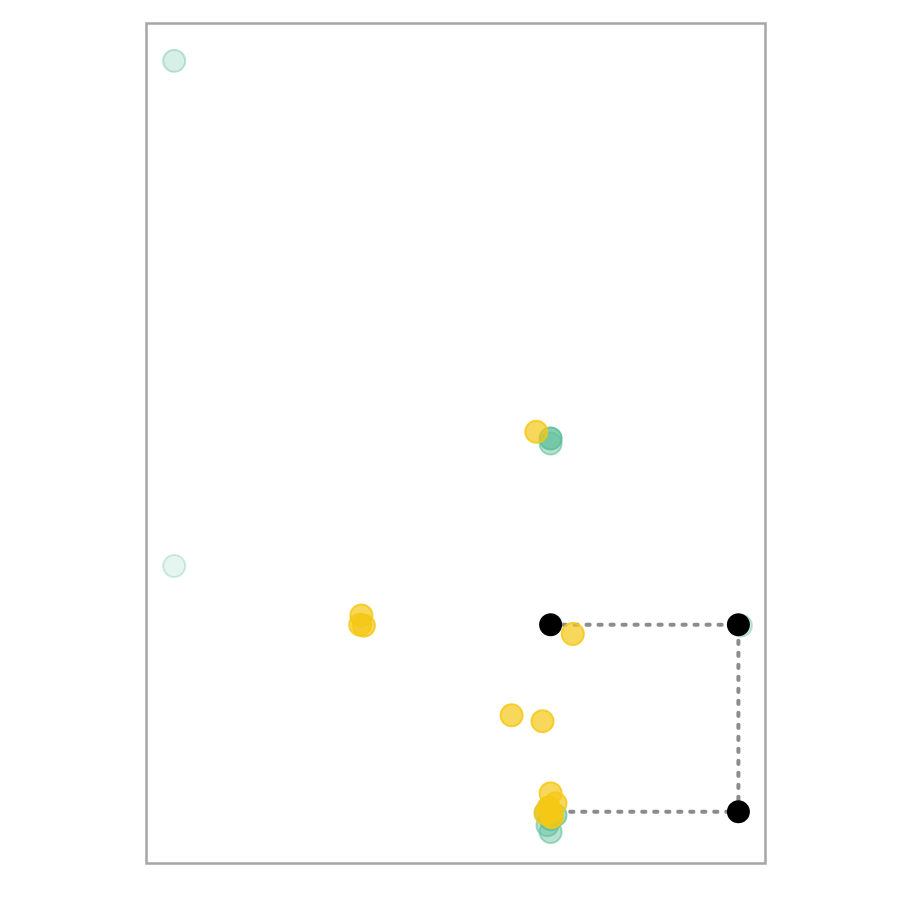  I want to click on connector-line, so click(644, 718).